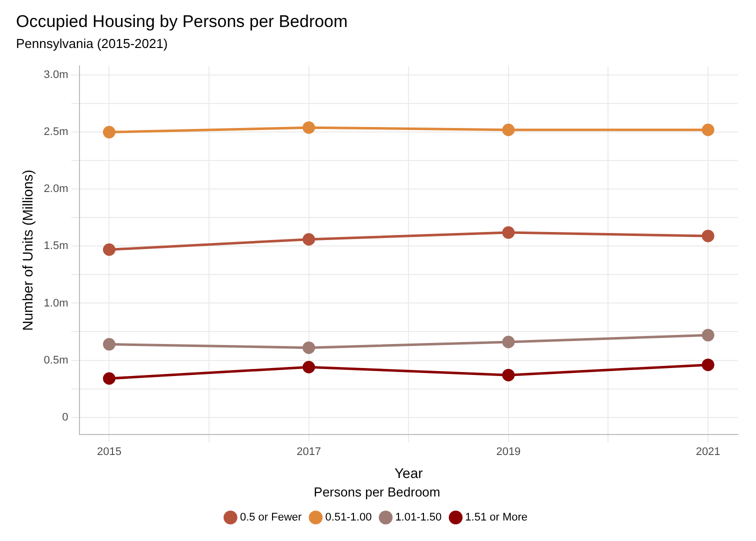  Describe the element at coordinates (182, 21) in the screenshot. I see `chart-title: Occupied Housing by Persons per Bedroom` at that location.